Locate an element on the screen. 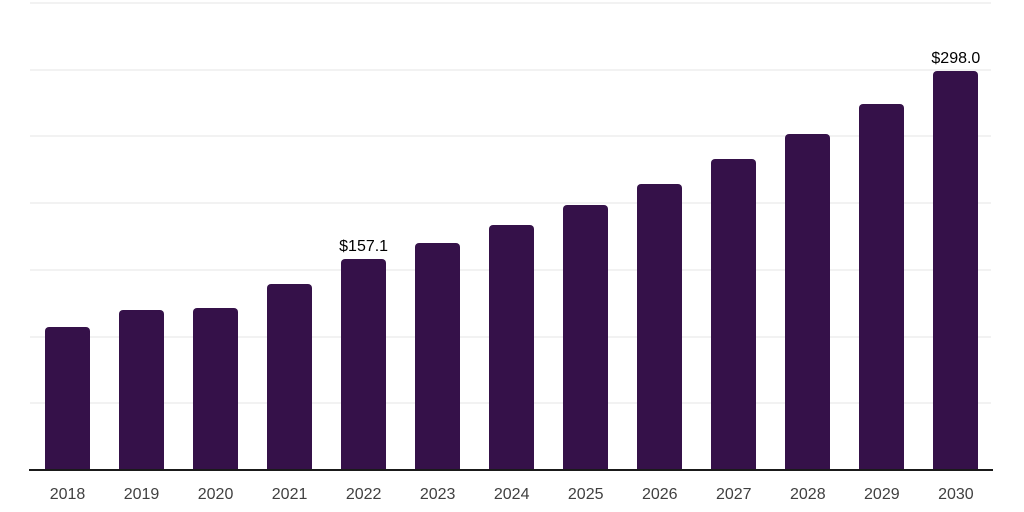 This screenshot has height=512, width=1024. bar-2018 is located at coordinates (67, 398).